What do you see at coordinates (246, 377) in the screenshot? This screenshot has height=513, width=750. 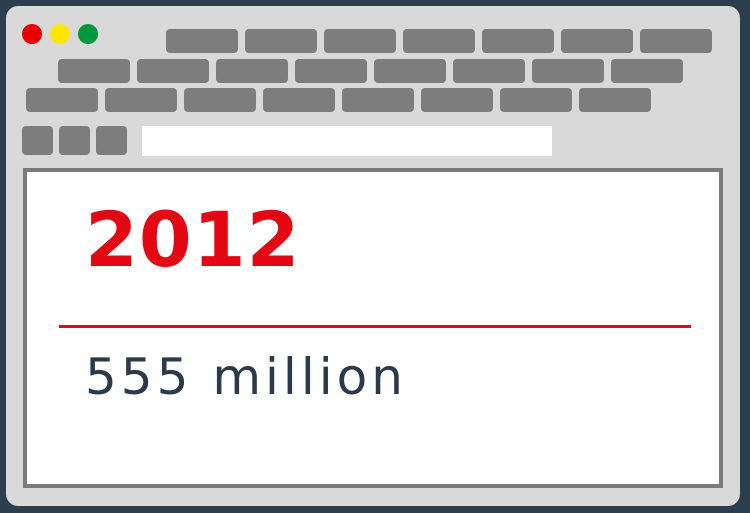 I see `statistic-value: 555 million` at bounding box center [246, 377].